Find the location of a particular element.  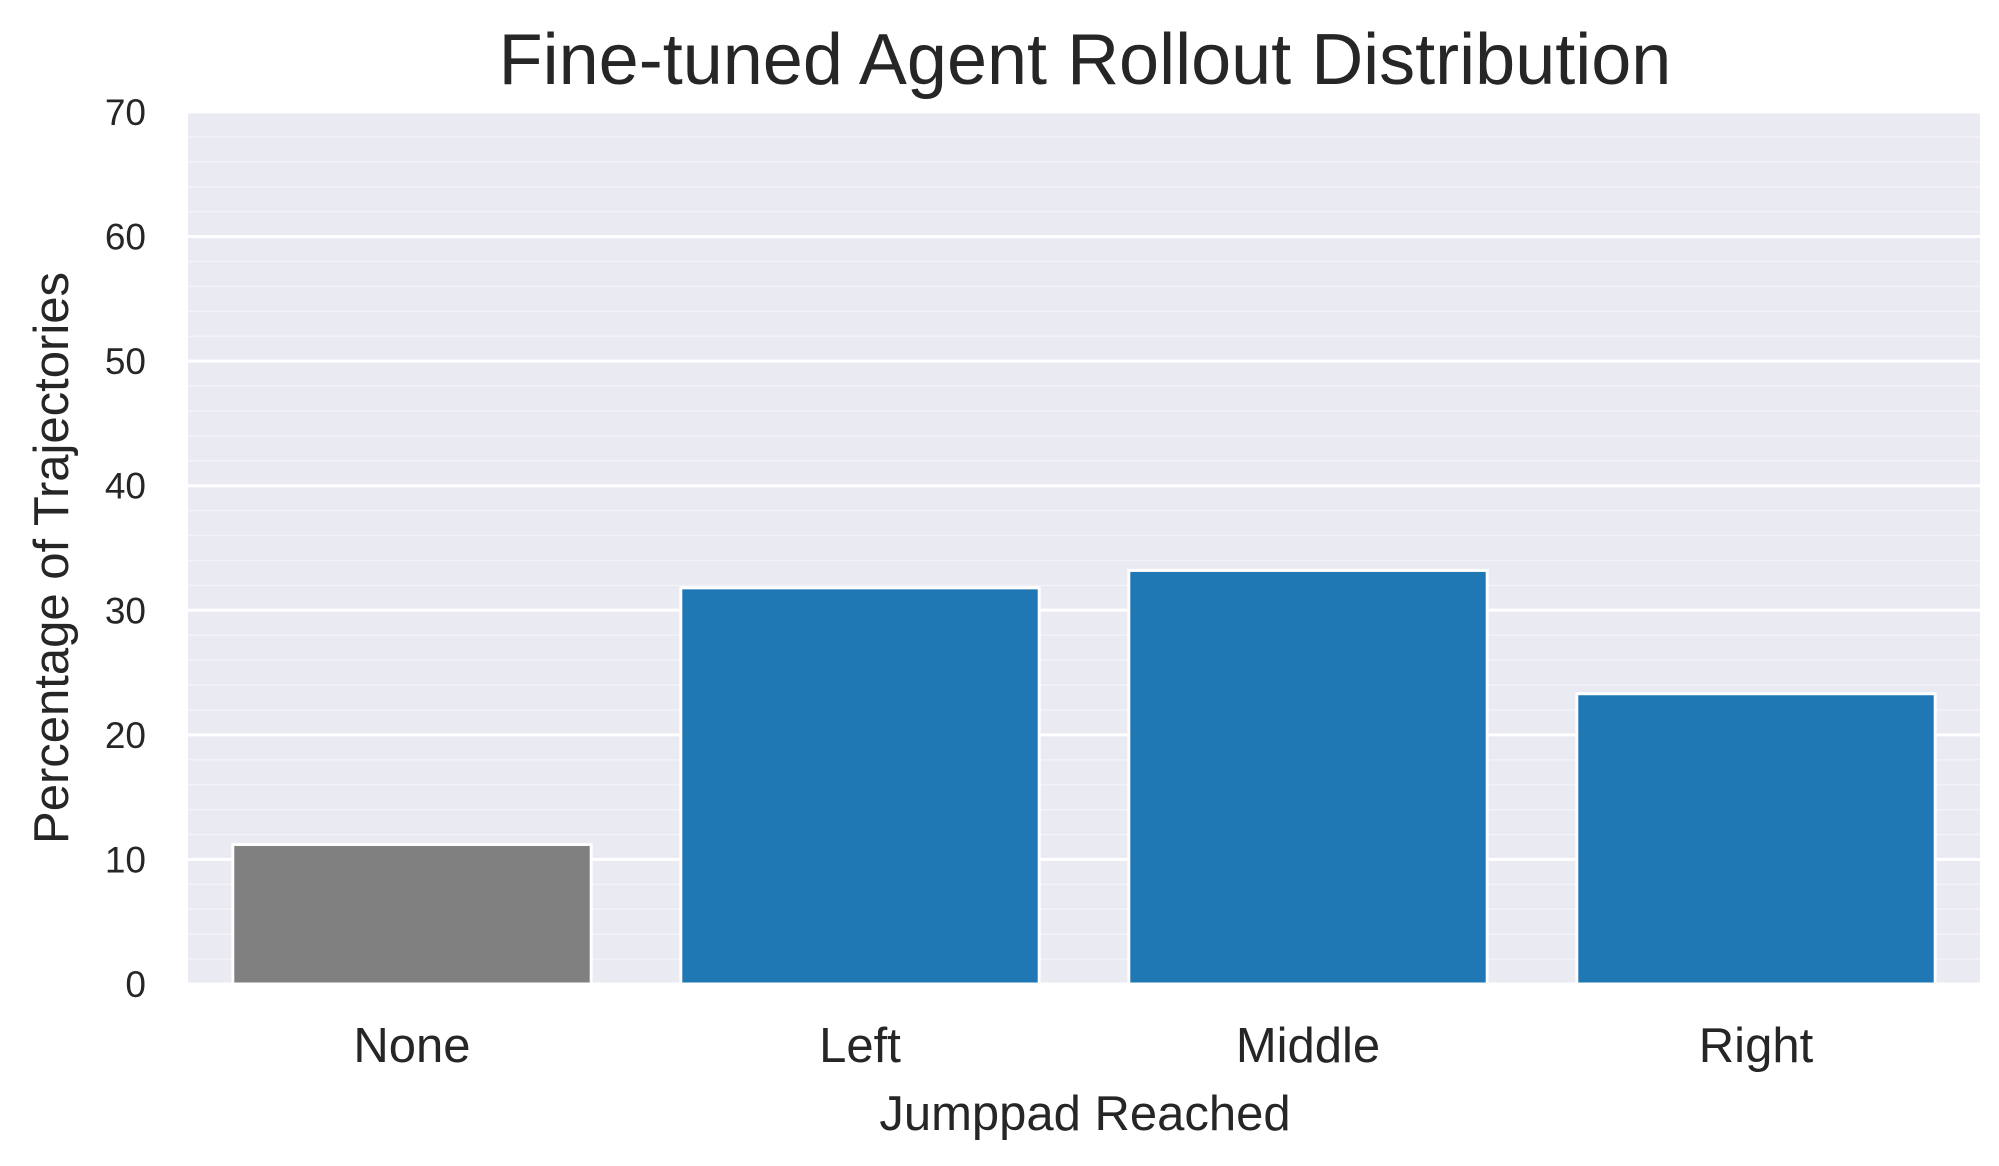

x-axis-label: Jumppad Reached is located at coordinates (1084, 1114).